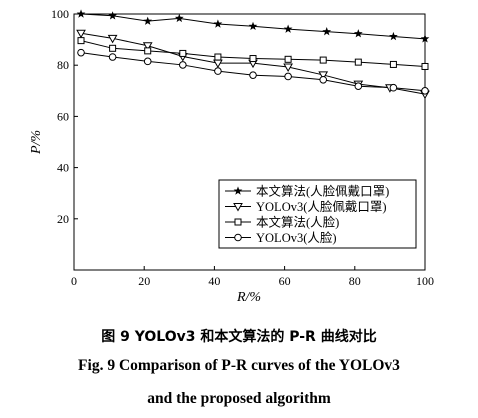  What do you see at coordinates (214, 281) in the screenshot?
I see `x-tick-label-2: 40` at bounding box center [214, 281].